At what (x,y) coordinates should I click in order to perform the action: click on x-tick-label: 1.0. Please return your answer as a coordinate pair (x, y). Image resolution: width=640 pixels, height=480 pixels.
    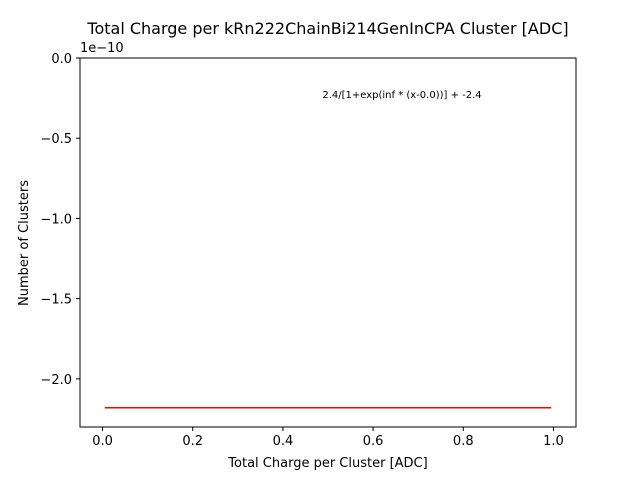
    Looking at the image, I should click on (553, 441).